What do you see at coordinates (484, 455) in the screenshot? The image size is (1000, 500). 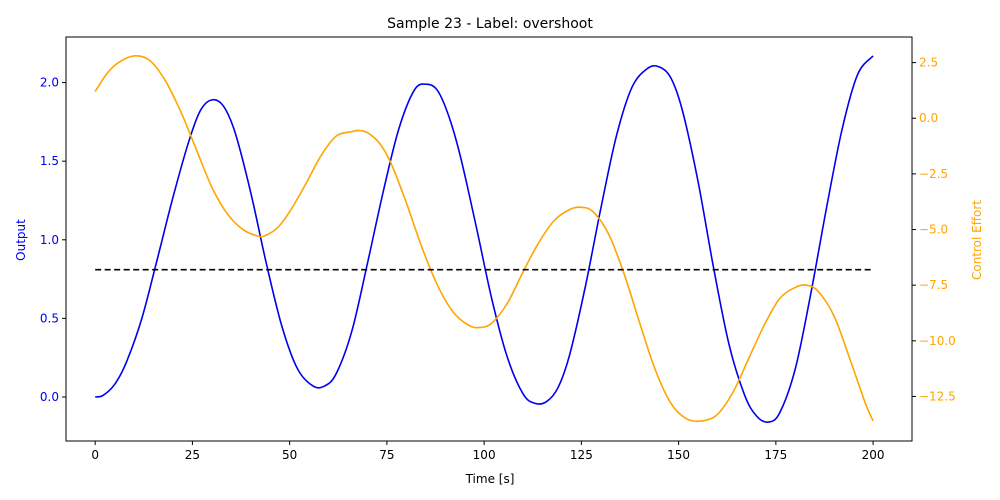 I see `x-tick-label: 100` at bounding box center [484, 455].